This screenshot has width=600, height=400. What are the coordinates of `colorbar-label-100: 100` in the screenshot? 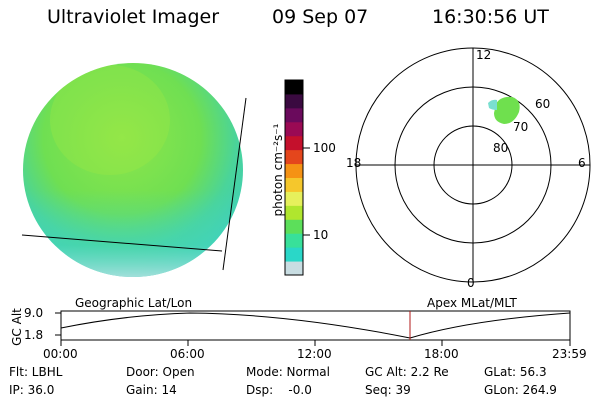 It's located at (324, 148).